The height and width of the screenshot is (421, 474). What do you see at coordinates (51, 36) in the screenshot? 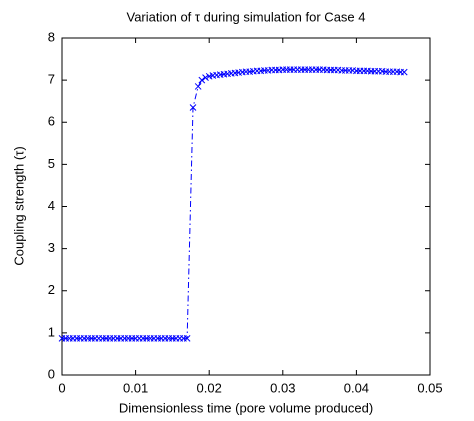
I see `y-tick-label: 8` at bounding box center [51, 36].